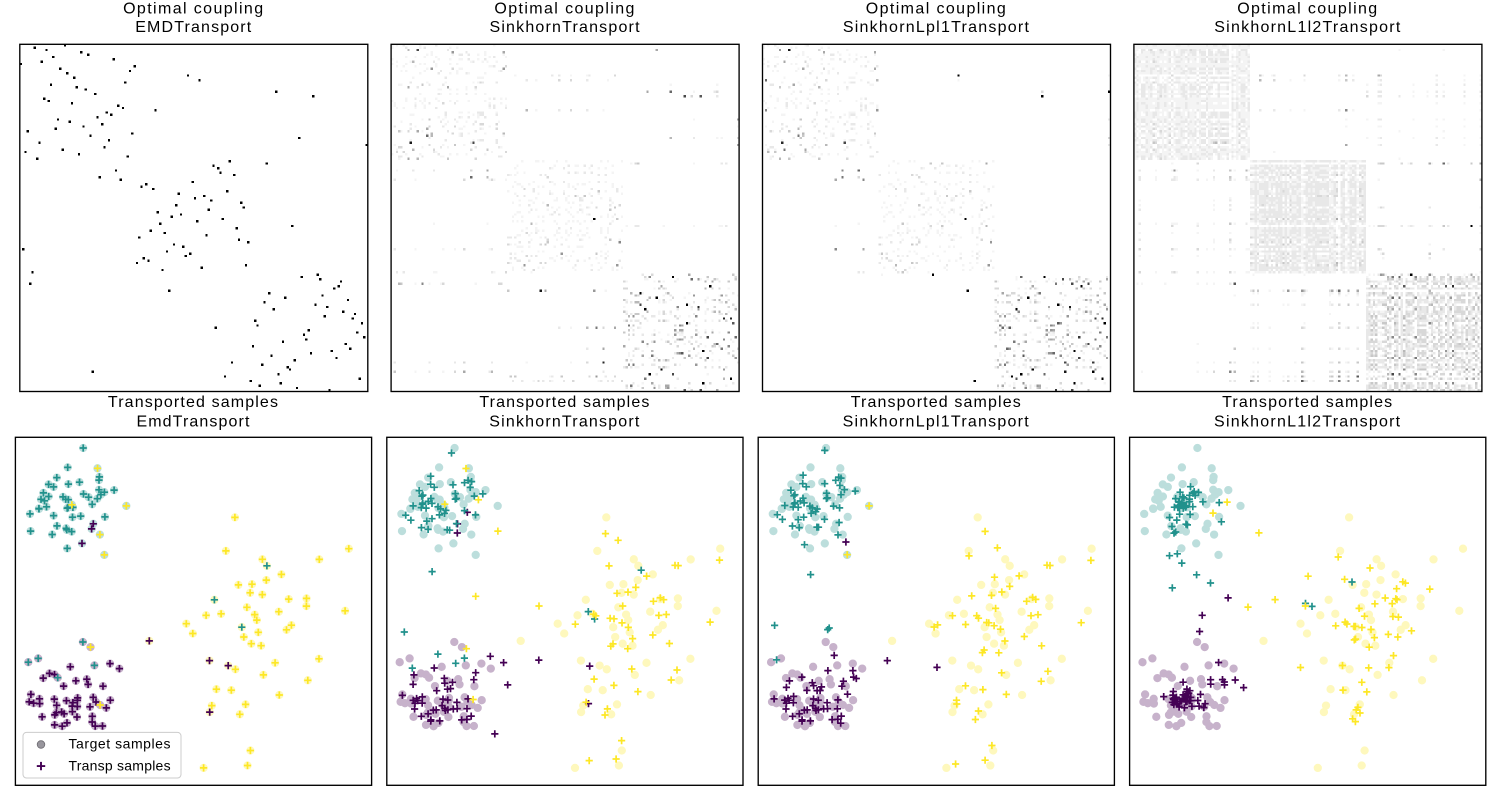 The height and width of the screenshot is (800, 1500). Describe the element at coordinates (193, 421) in the screenshot. I see `svg-text: EmdTransport` at that location.